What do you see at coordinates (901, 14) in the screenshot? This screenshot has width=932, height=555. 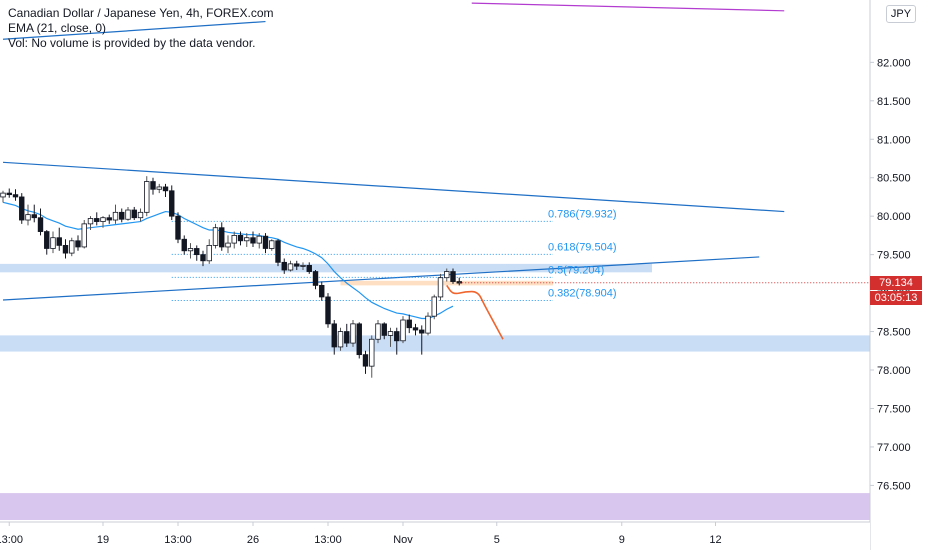 I see `currency-badge: JPY` at bounding box center [901, 14].